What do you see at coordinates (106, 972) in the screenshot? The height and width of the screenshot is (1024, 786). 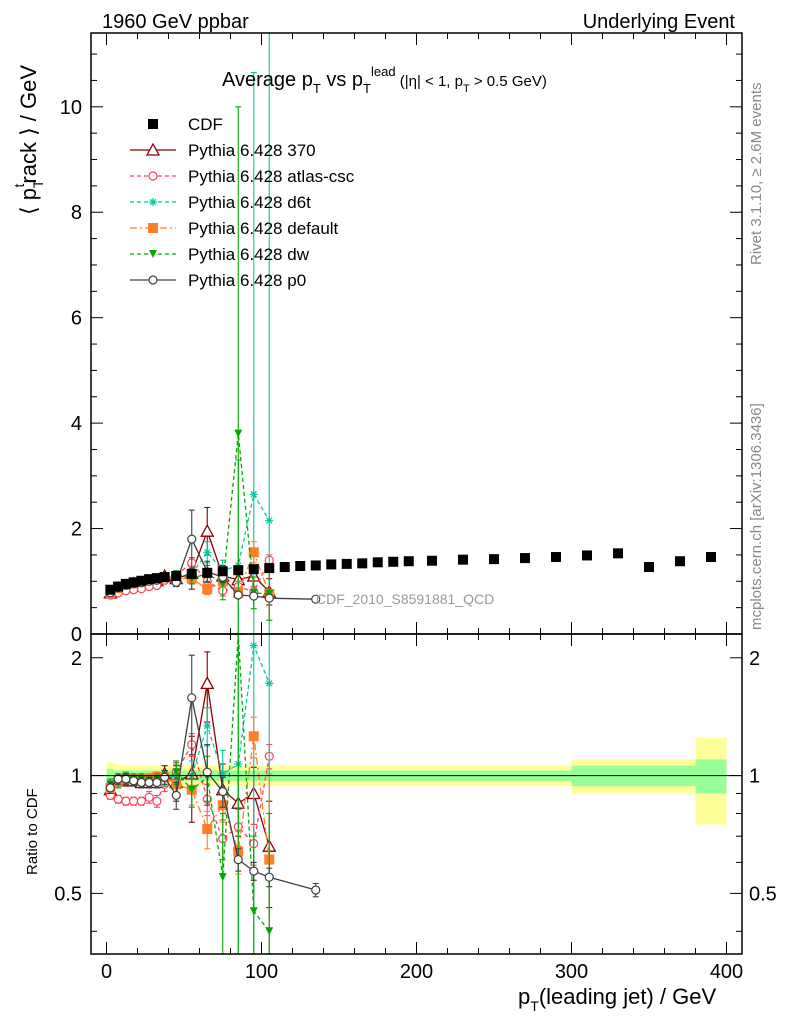 I see `x-tick-label: 0` at bounding box center [106, 972].